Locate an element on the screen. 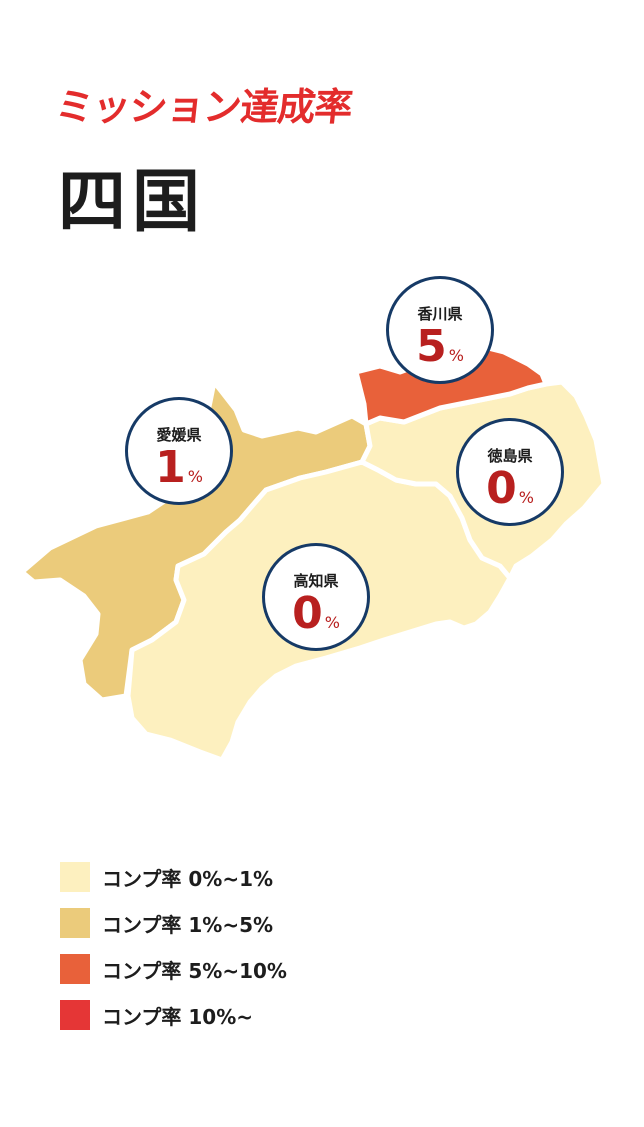 The image size is (644, 1127). bubble-kochi: 高知県 0% is located at coordinates (316, 597).